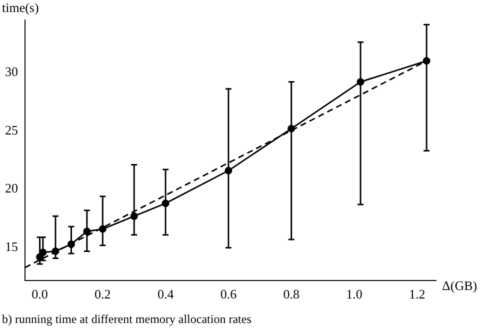 The image size is (486, 328). What do you see at coordinates (229, 294) in the screenshot?
I see `x-tick-label: 0.6` at bounding box center [229, 294].